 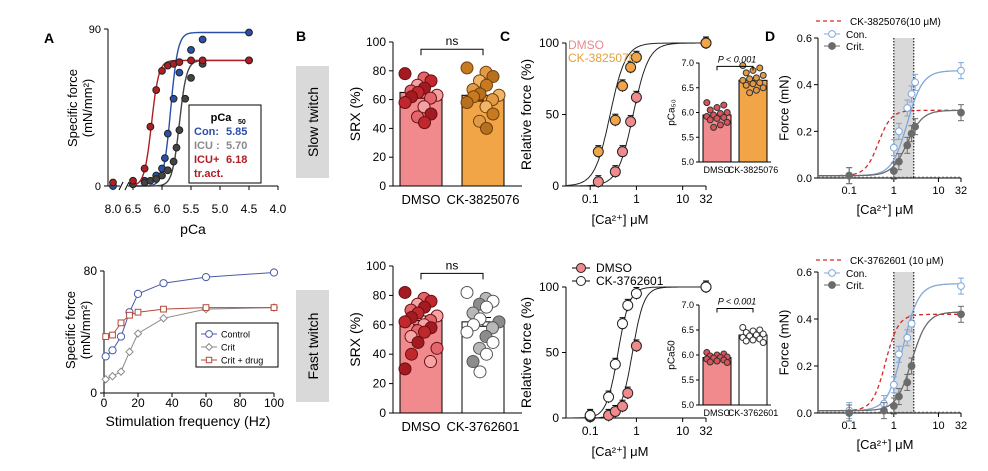 I want to click on y-tick-label: 0, so click(x=382, y=413).